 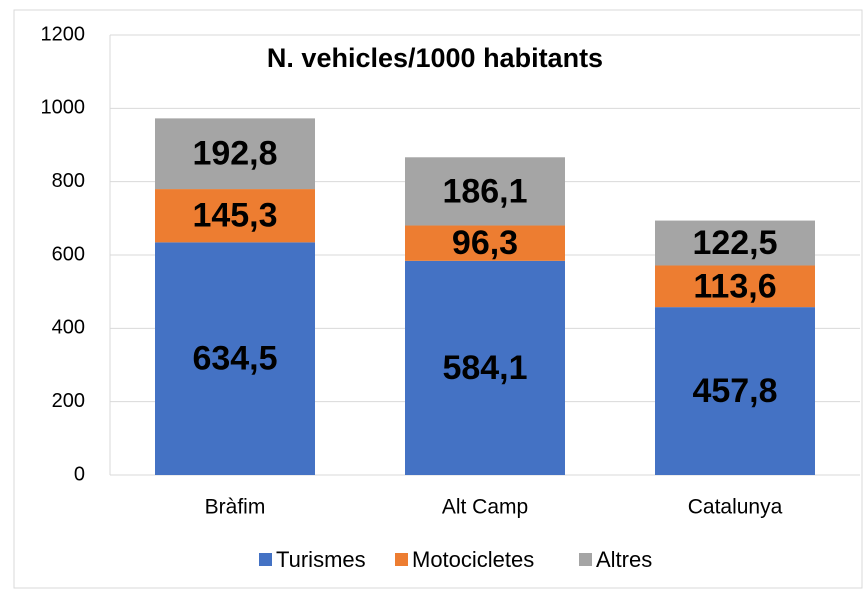 I want to click on data-label: 186,1, so click(x=484, y=191).